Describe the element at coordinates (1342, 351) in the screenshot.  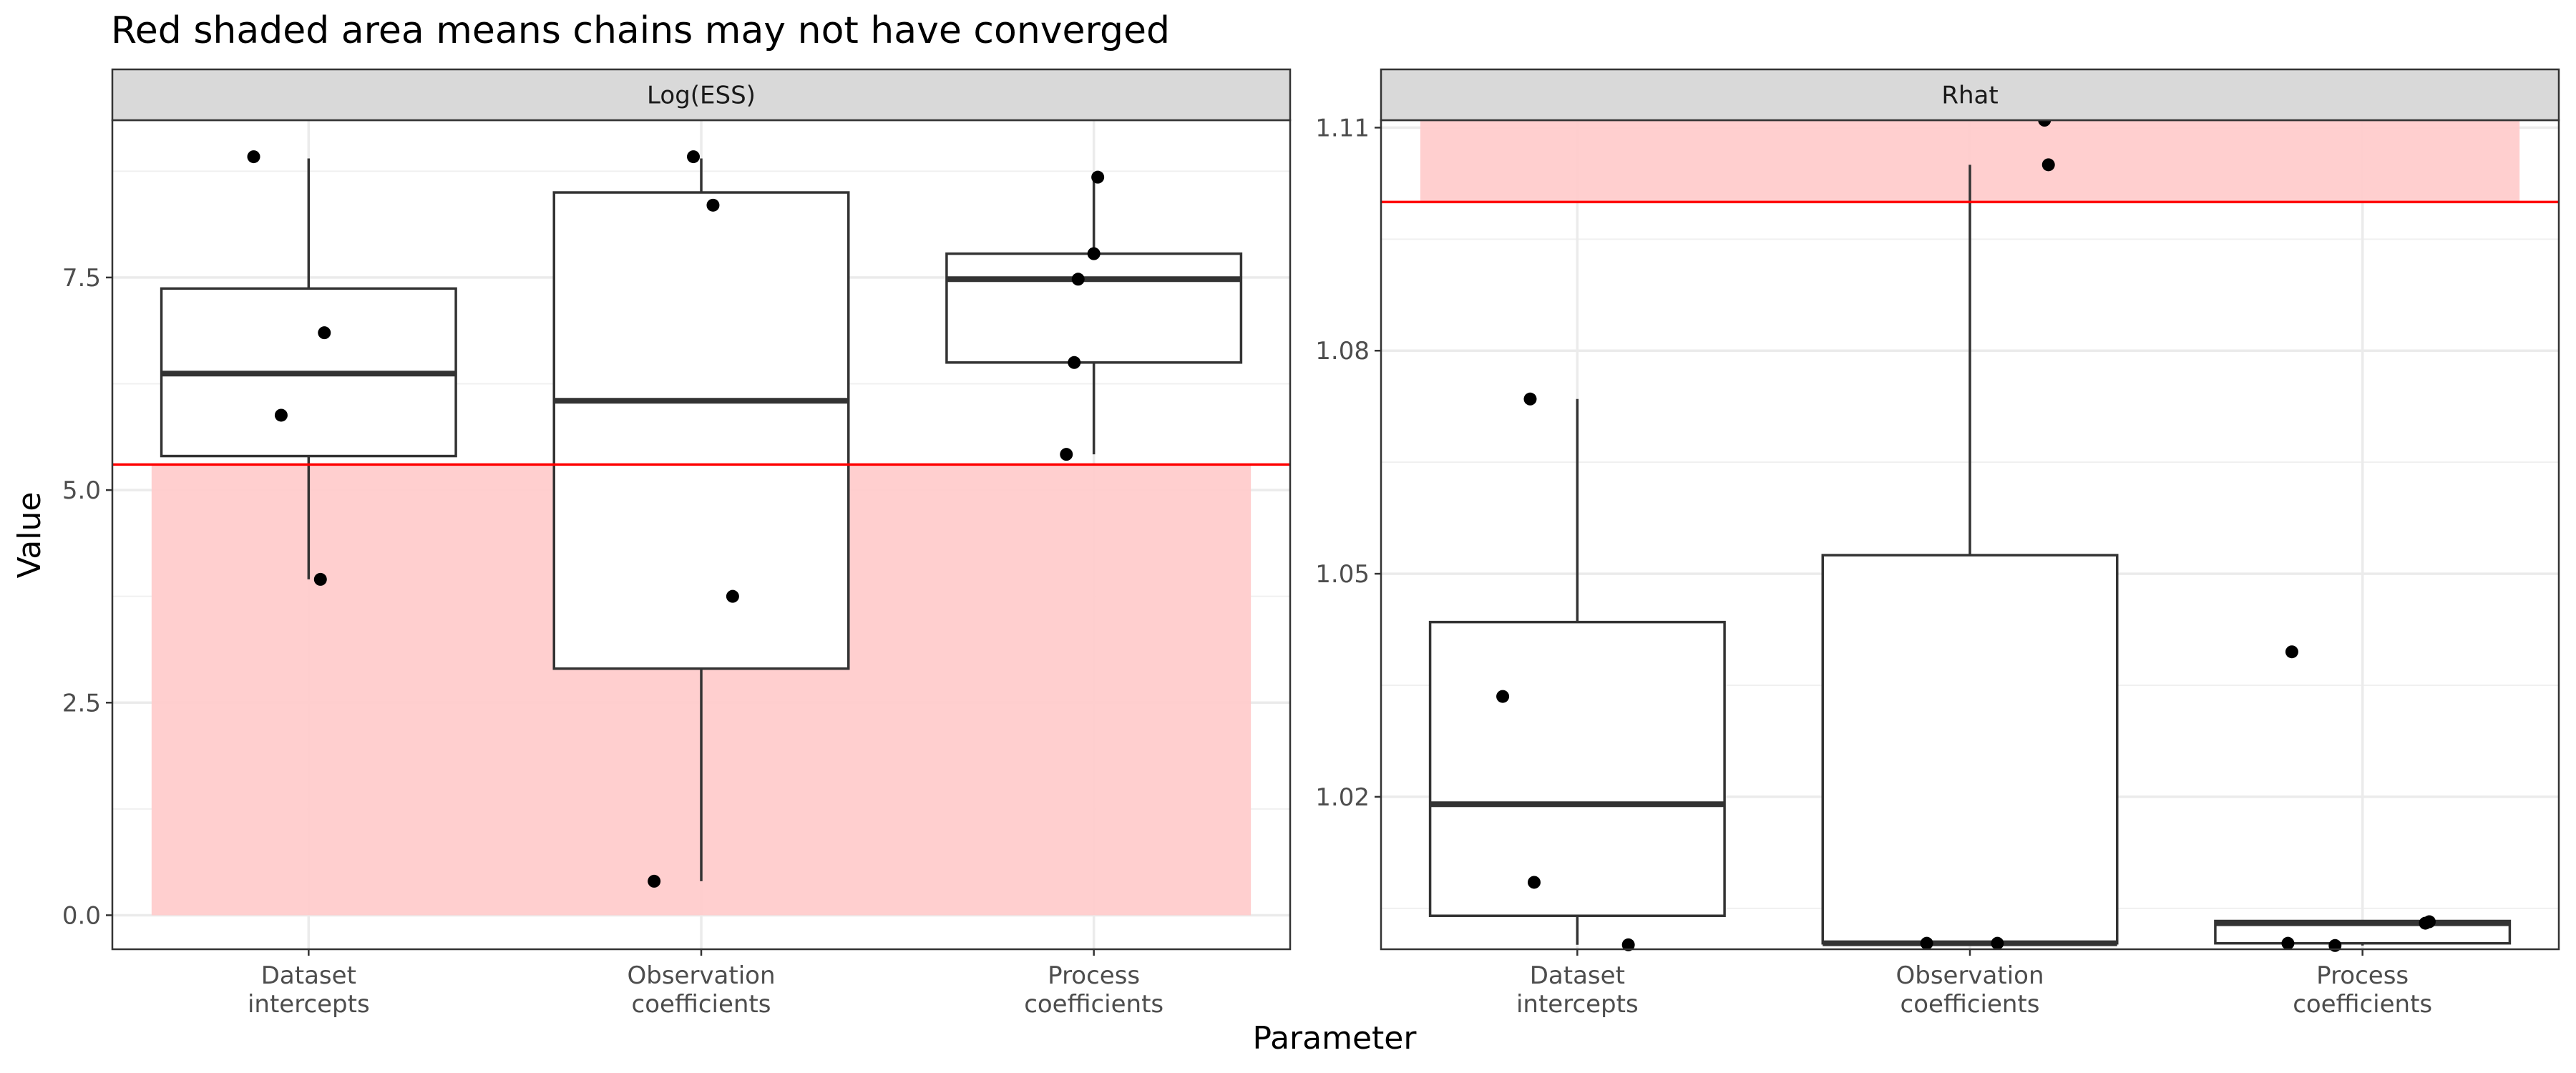
I see `y-tick-label: 1.08` at that location.